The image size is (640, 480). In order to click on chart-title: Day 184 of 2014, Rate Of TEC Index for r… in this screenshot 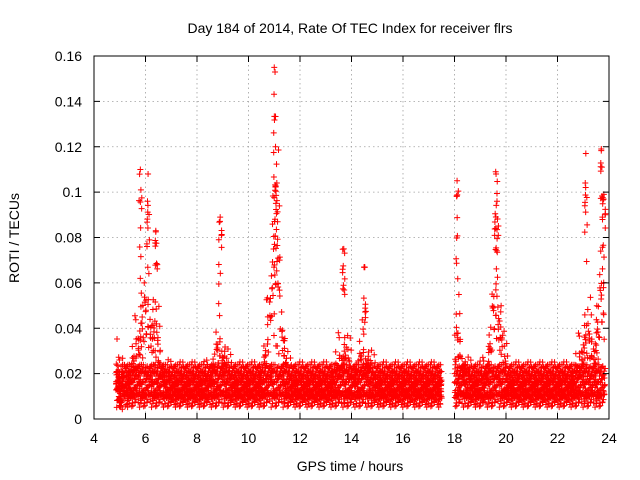, I will do `click(349, 28)`.